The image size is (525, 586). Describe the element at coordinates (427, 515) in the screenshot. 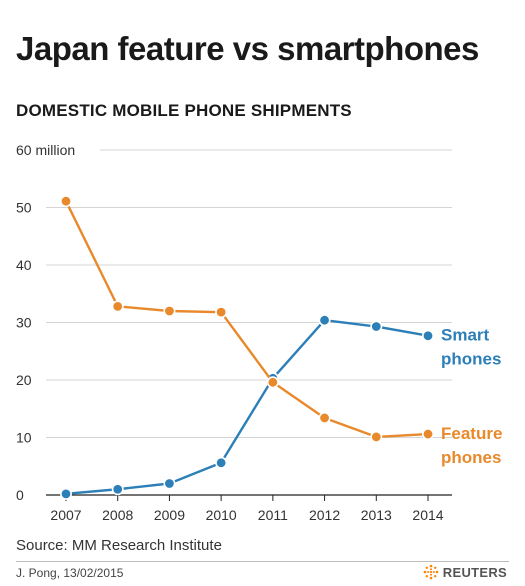

I see `x-tick-label: 2014` at that location.